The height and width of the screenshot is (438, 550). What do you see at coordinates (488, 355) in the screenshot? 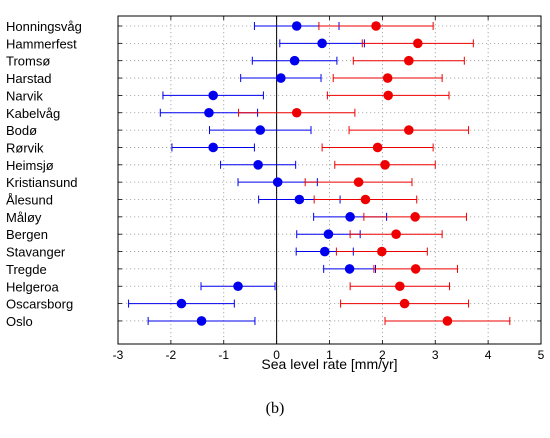
I see `x-tick-label: 4` at bounding box center [488, 355].